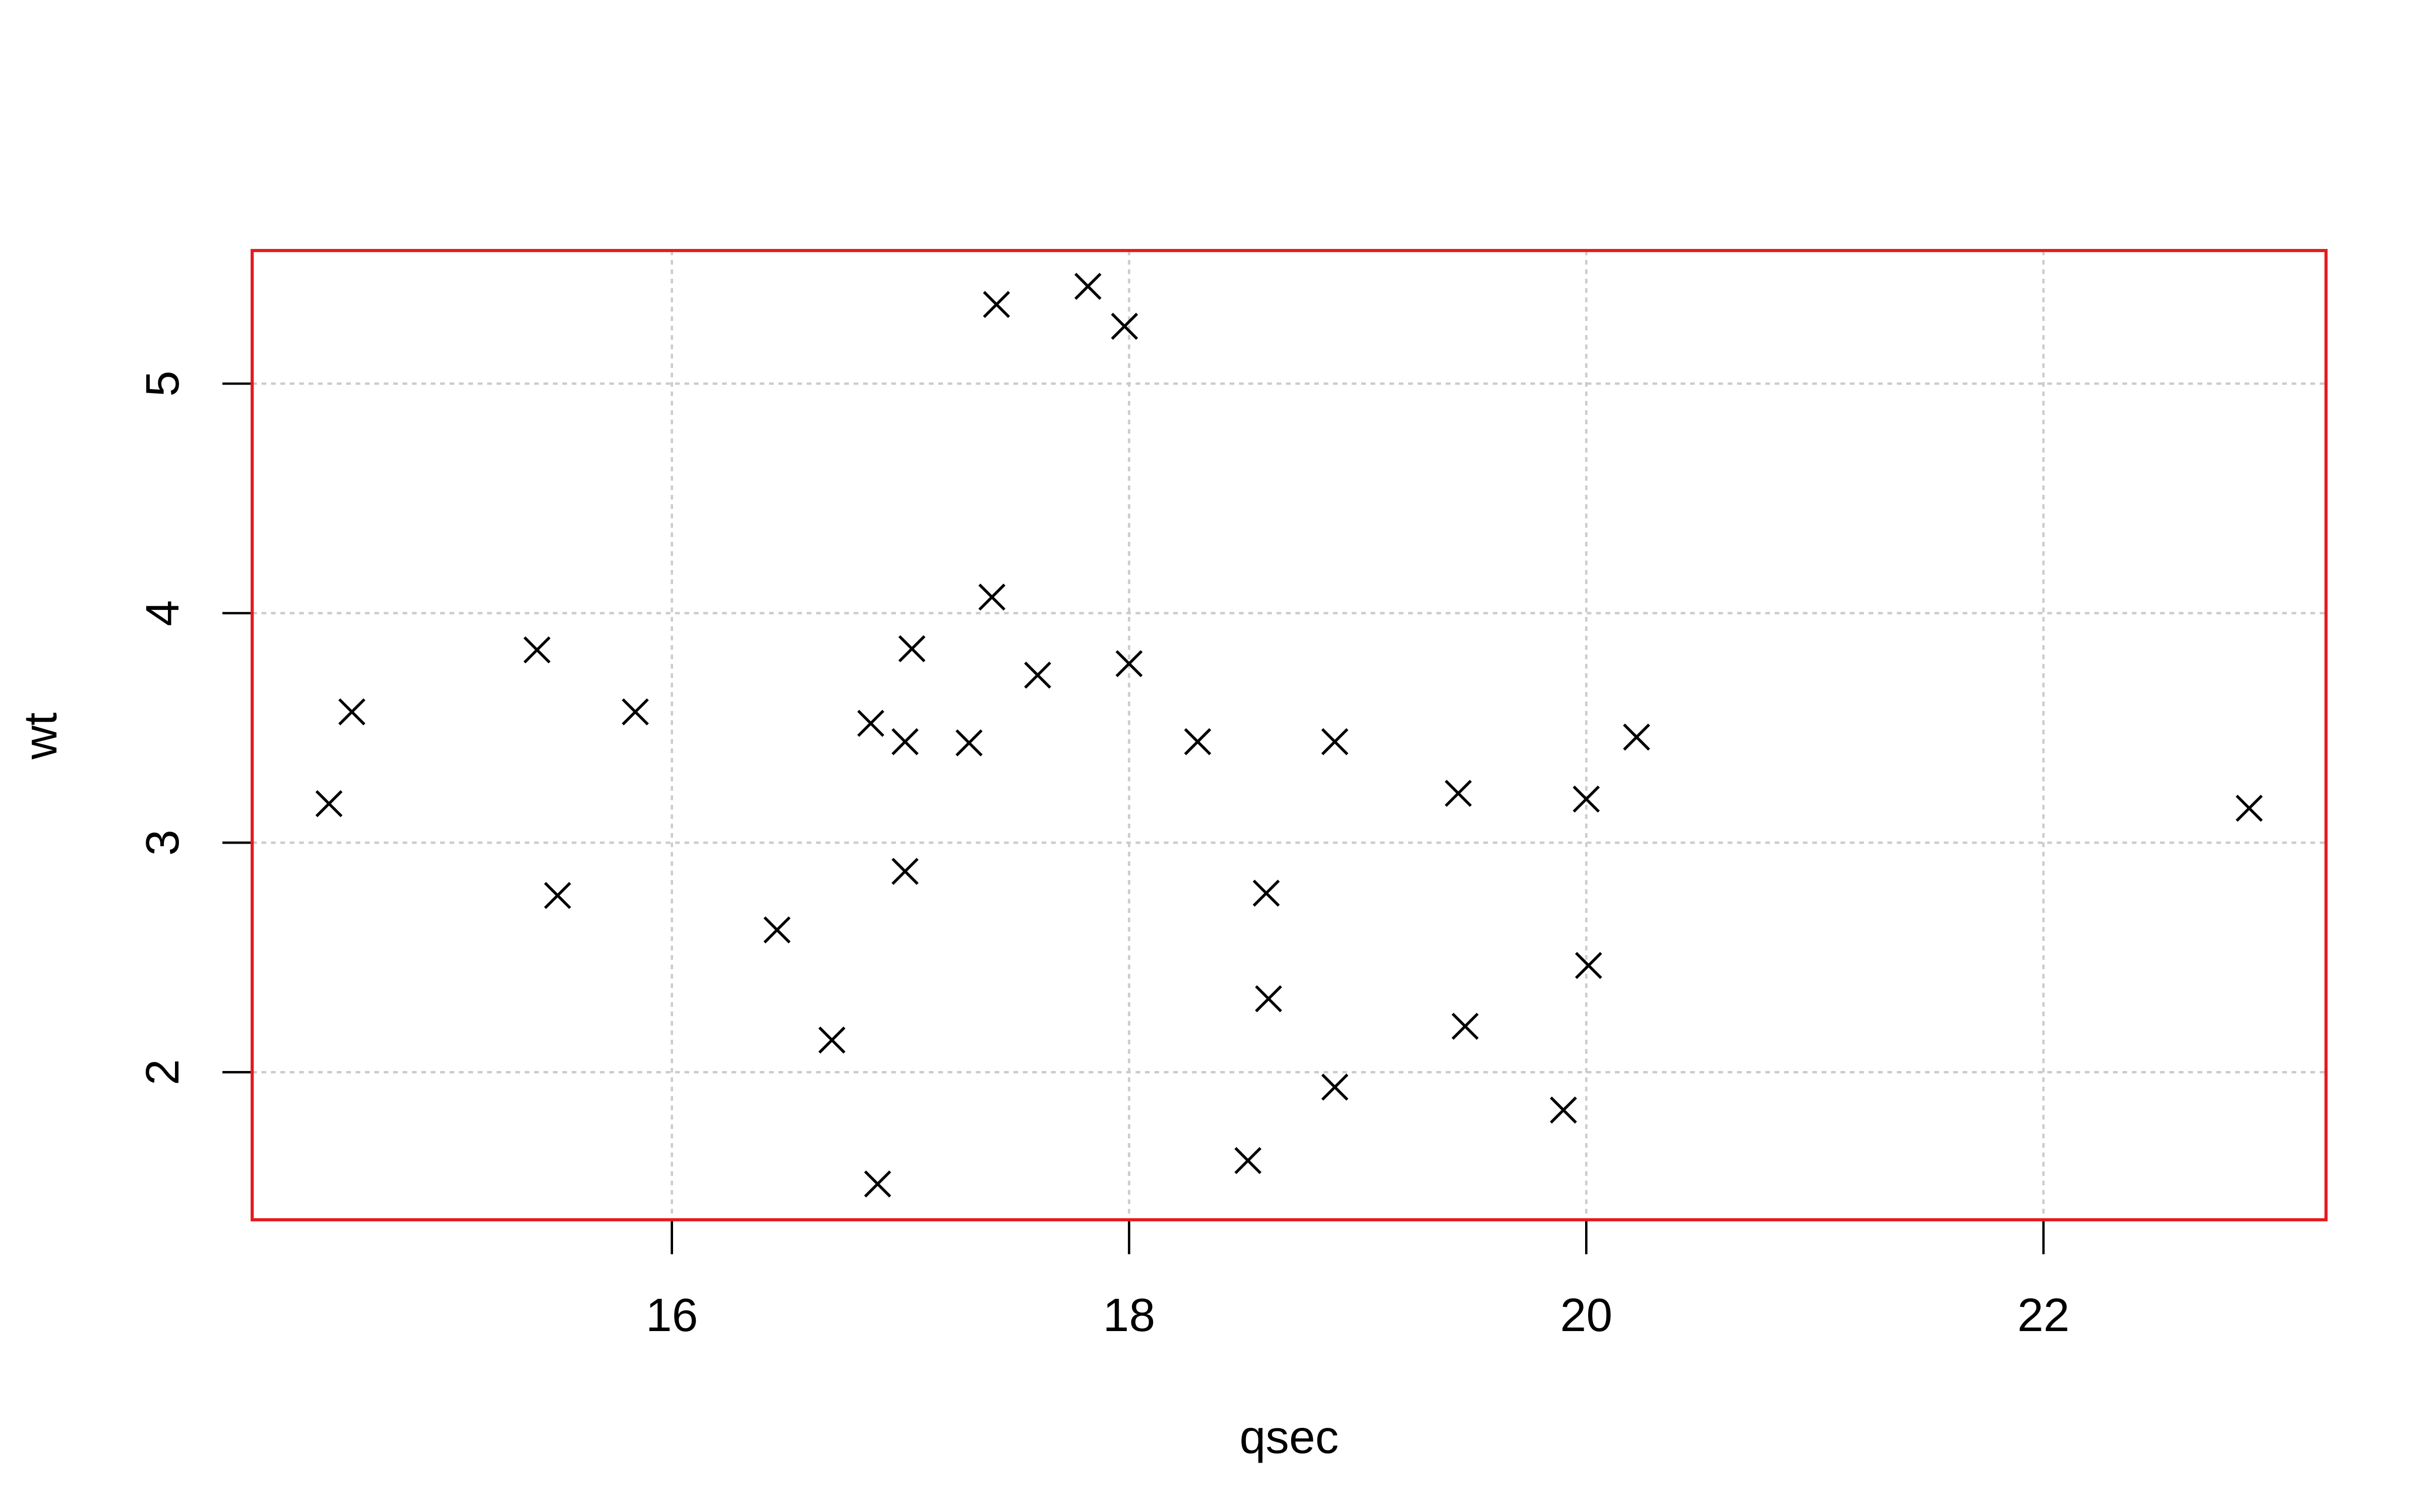  What do you see at coordinates (672, 1315) in the screenshot?
I see `x-tick-label: 16` at bounding box center [672, 1315].